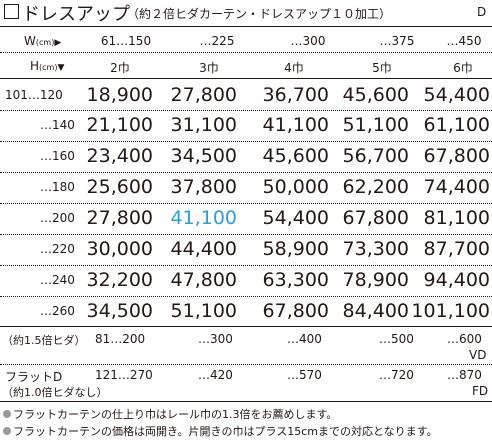 This screenshot has width=492, height=441. I want to click on fd-width: …570, so click(304, 375).